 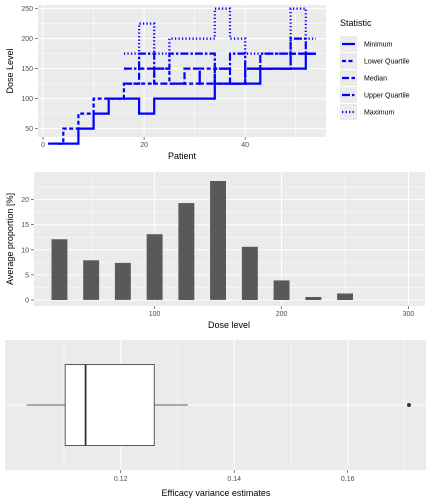 I want to click on outlier-point, so click(x=408, y=405).